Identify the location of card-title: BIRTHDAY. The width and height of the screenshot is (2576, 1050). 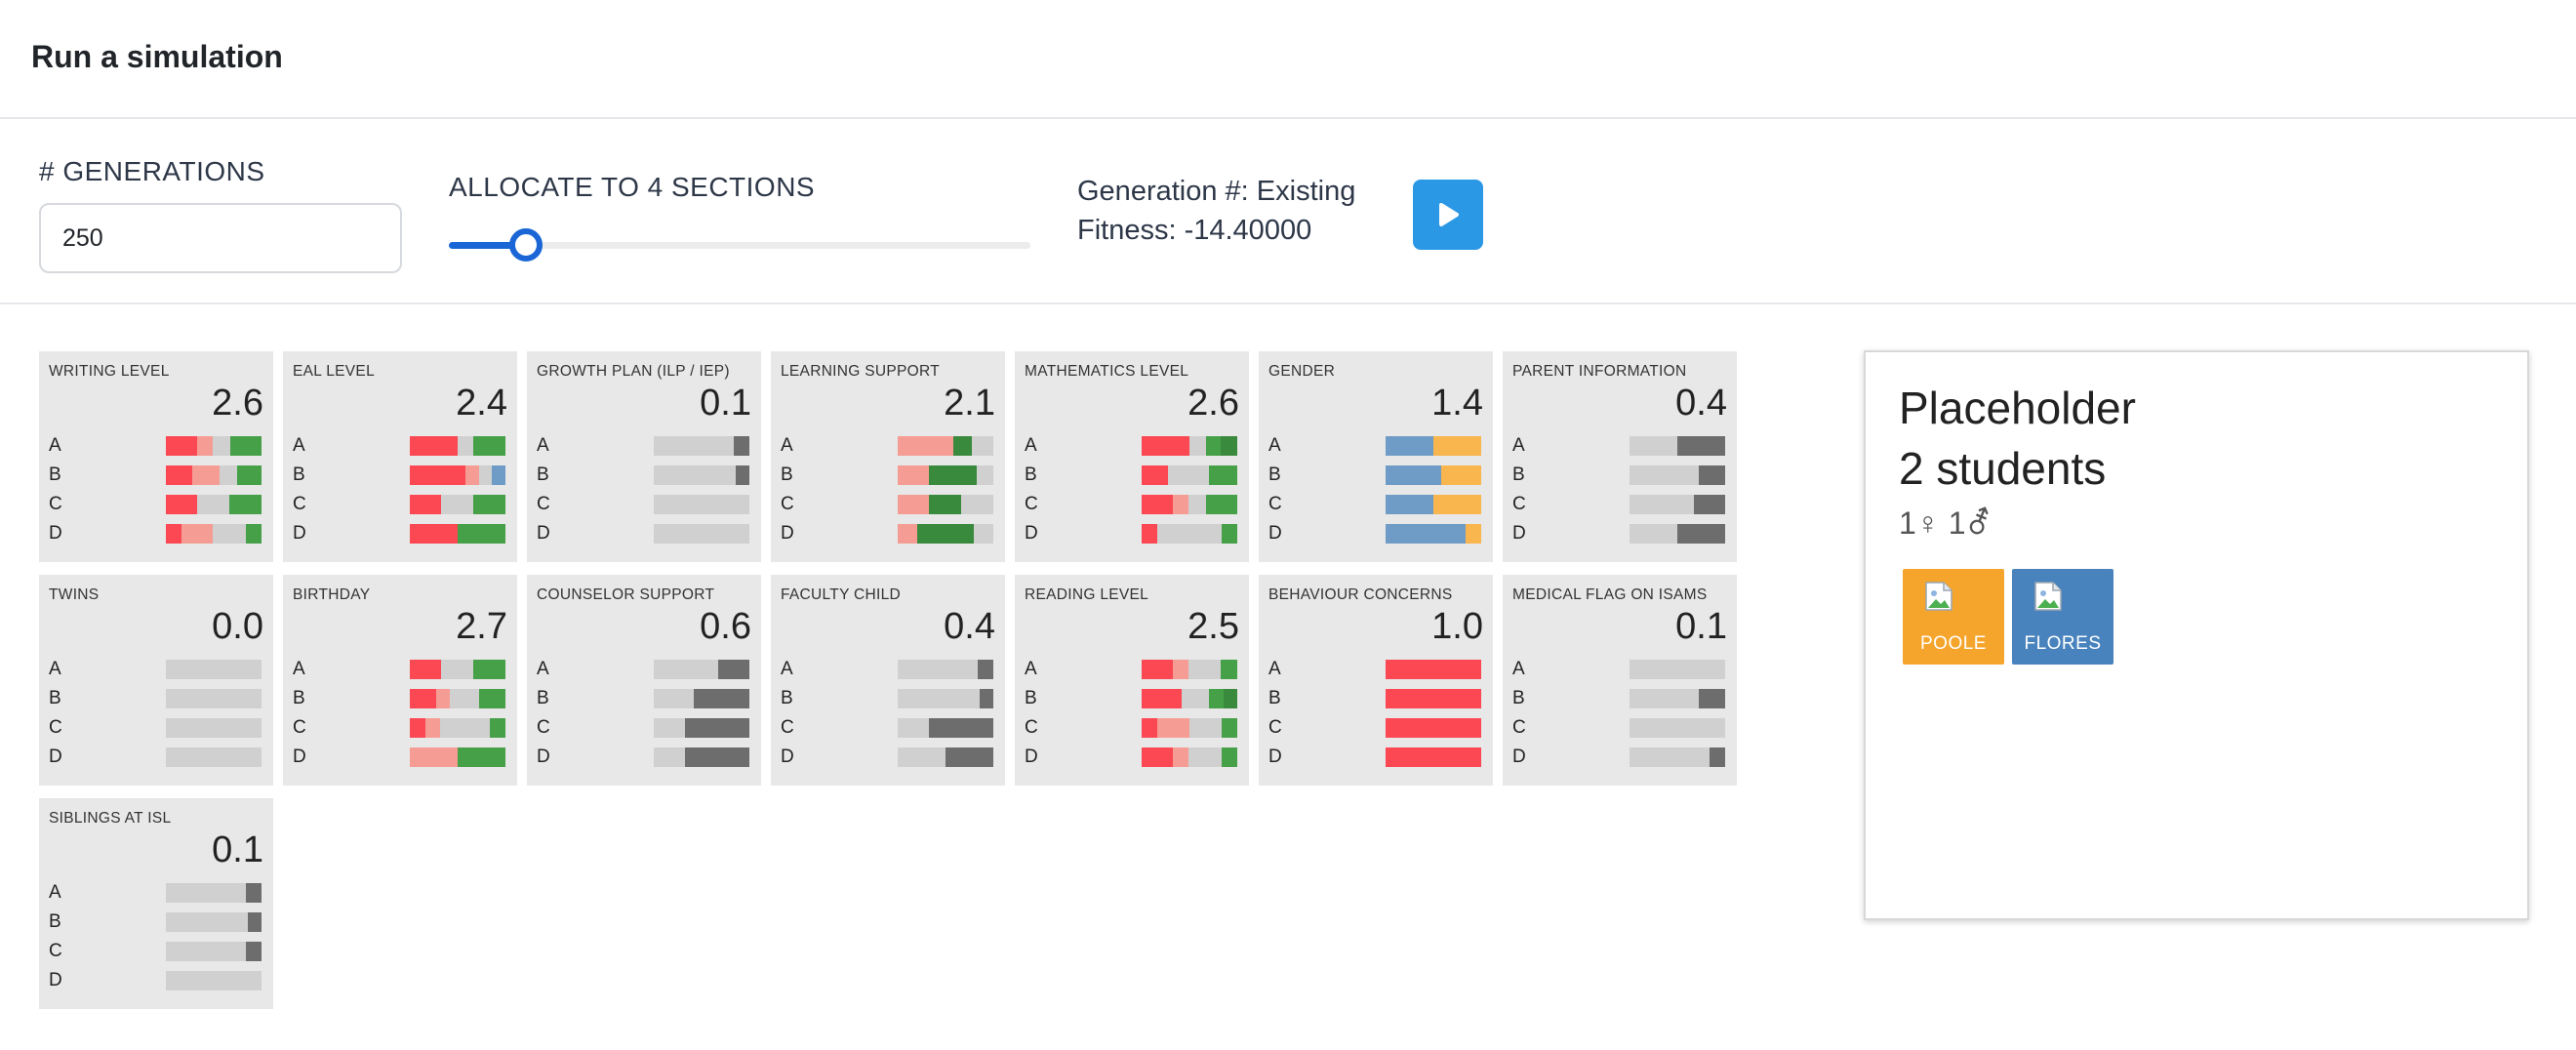
(332, 594).